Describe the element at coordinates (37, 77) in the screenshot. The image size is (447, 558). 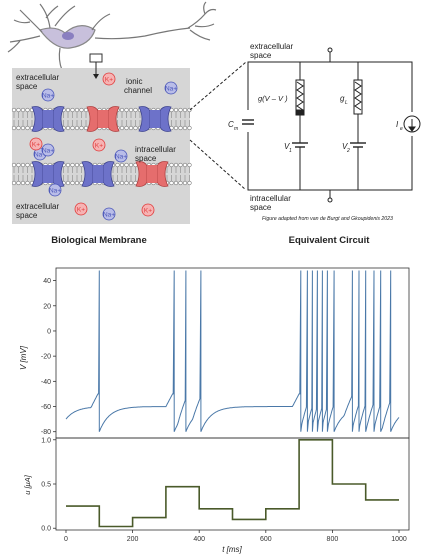
I see `extracellular-top-label-line1: extracellular` at that location.